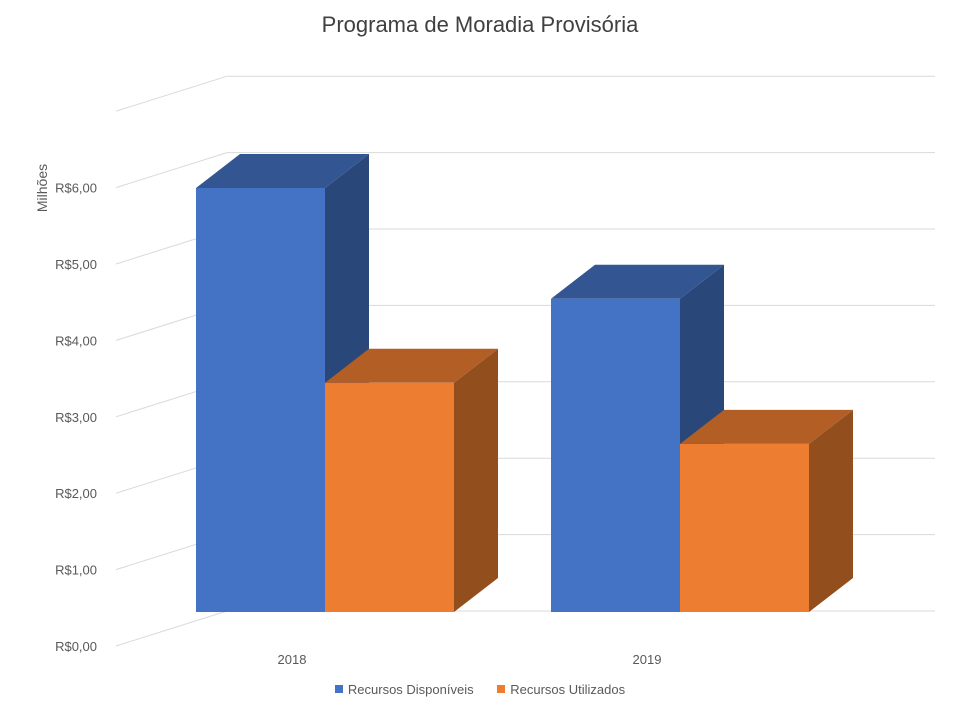 The image size is (960, 720). I want to click on y-tick-label: R$3,00, so click(76, 417).